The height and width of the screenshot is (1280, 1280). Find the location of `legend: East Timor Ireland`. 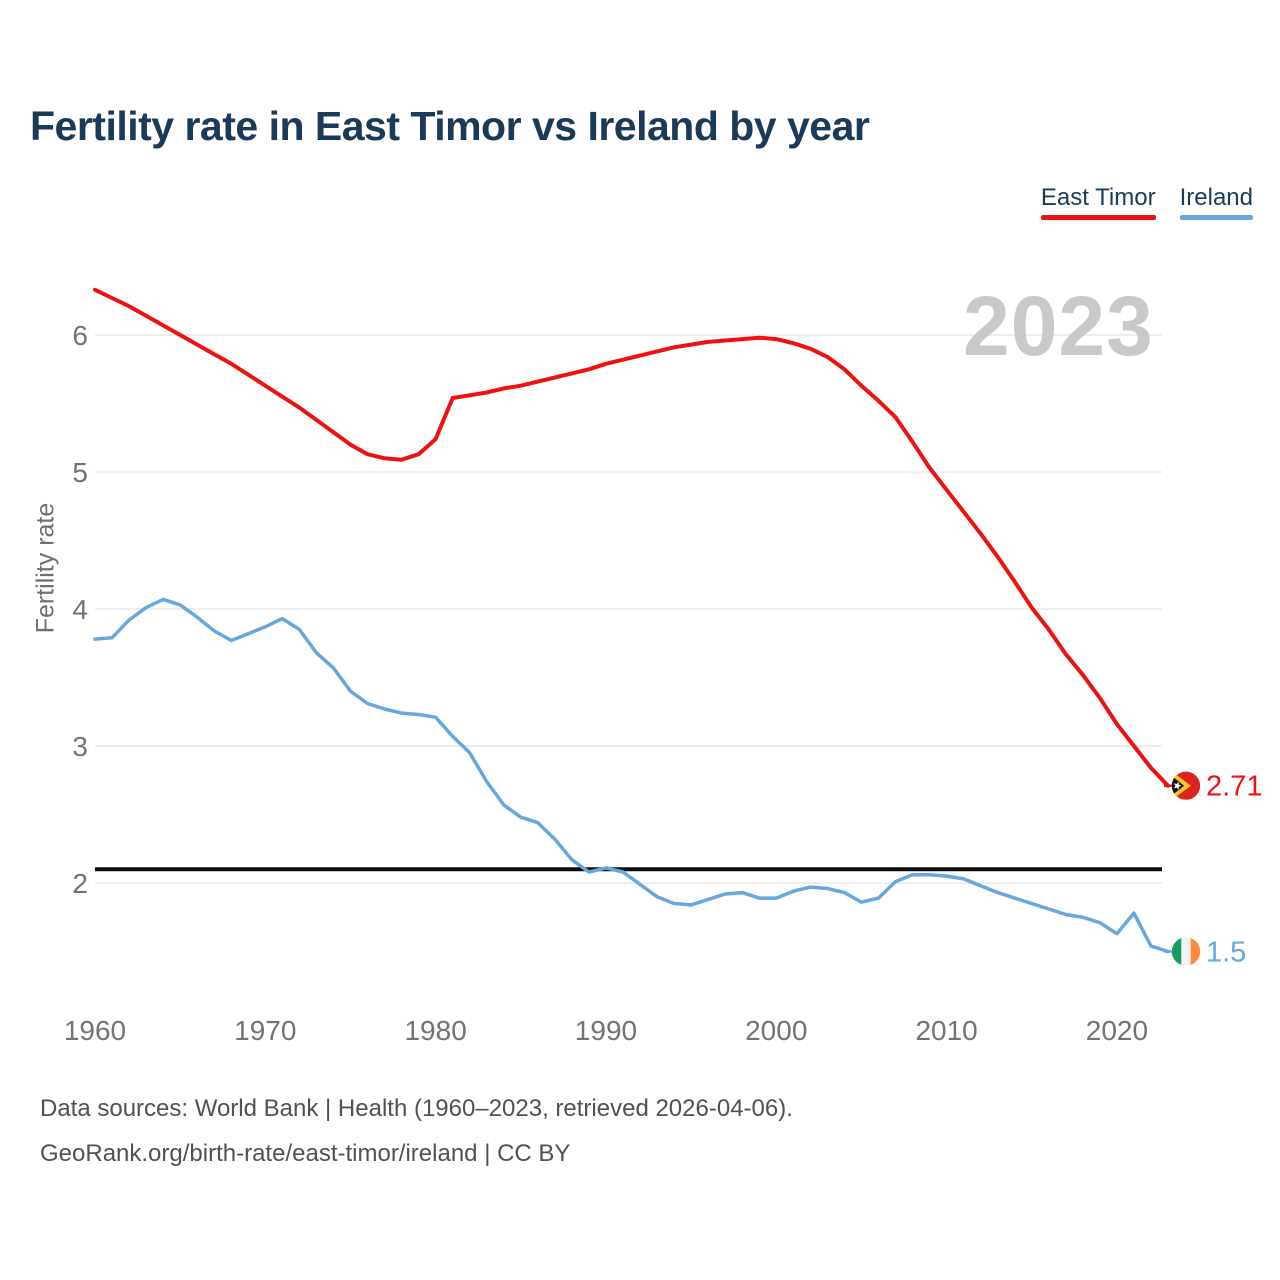

legend: East Timor Ireland is located at coordinates (1146, 202).